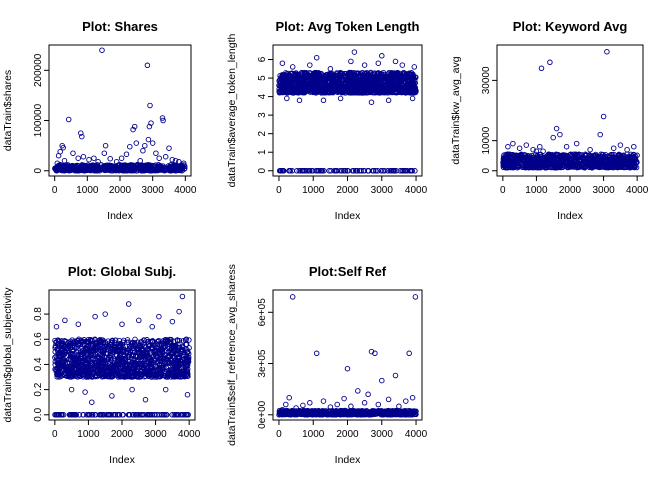  Describe the element at coordinates (38, 339) in the screenshot. I see `y-tick-label: 0.6` at that location.